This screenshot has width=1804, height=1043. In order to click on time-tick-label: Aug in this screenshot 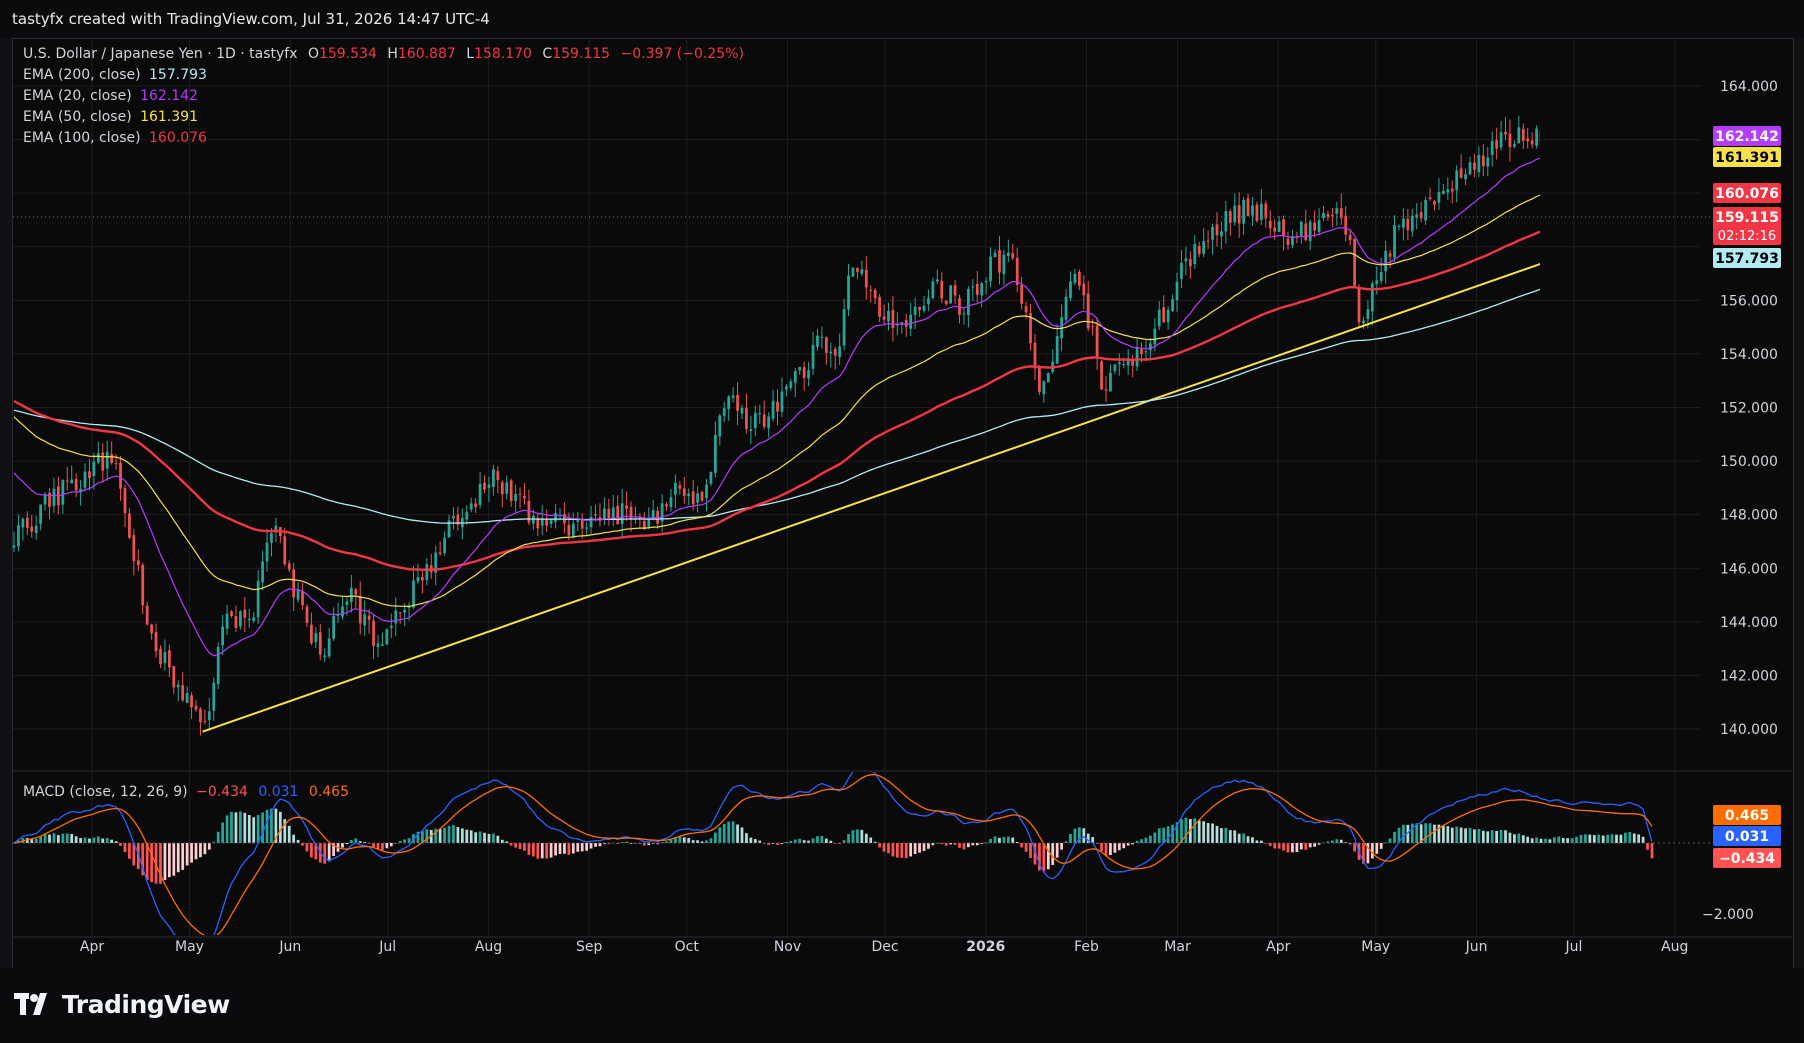, I will do `click(488, 947)`.